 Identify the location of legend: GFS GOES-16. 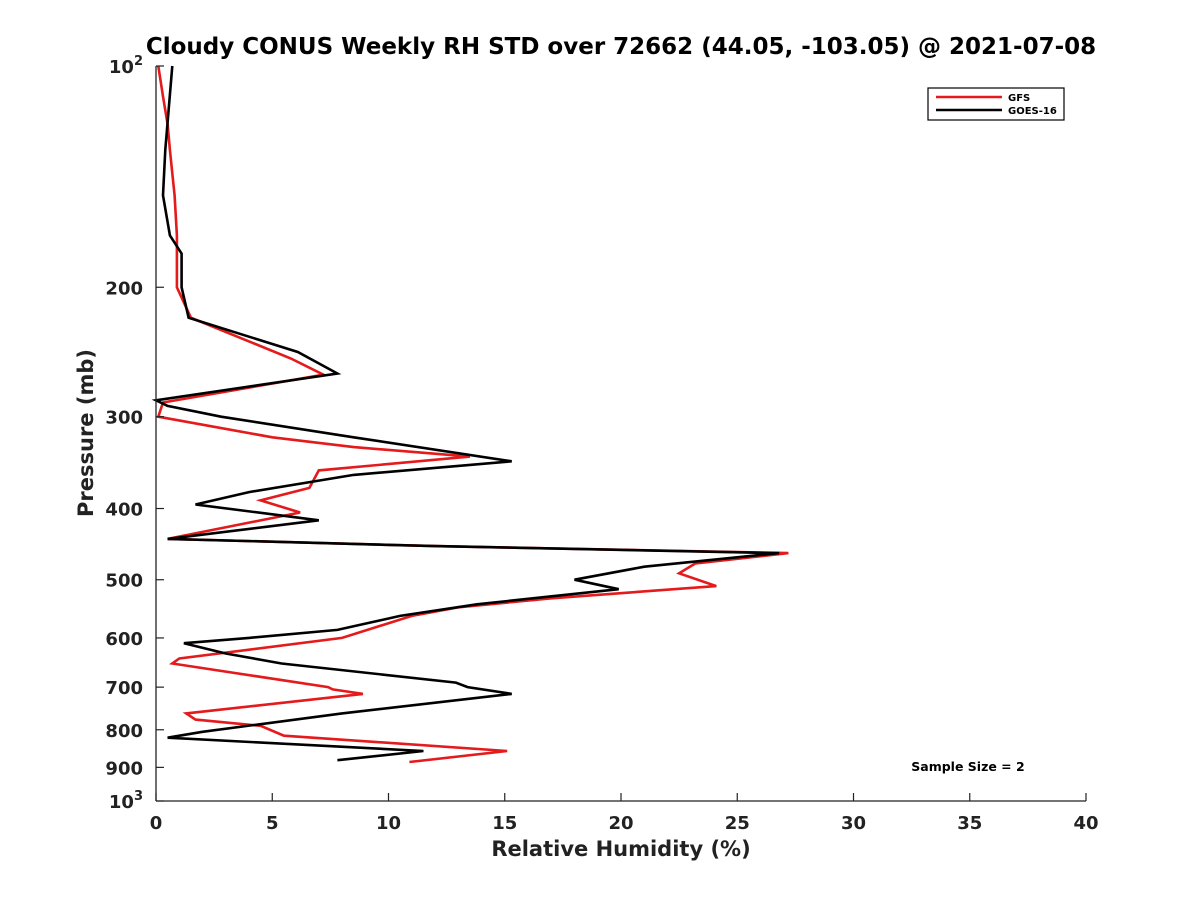
(996, 104).